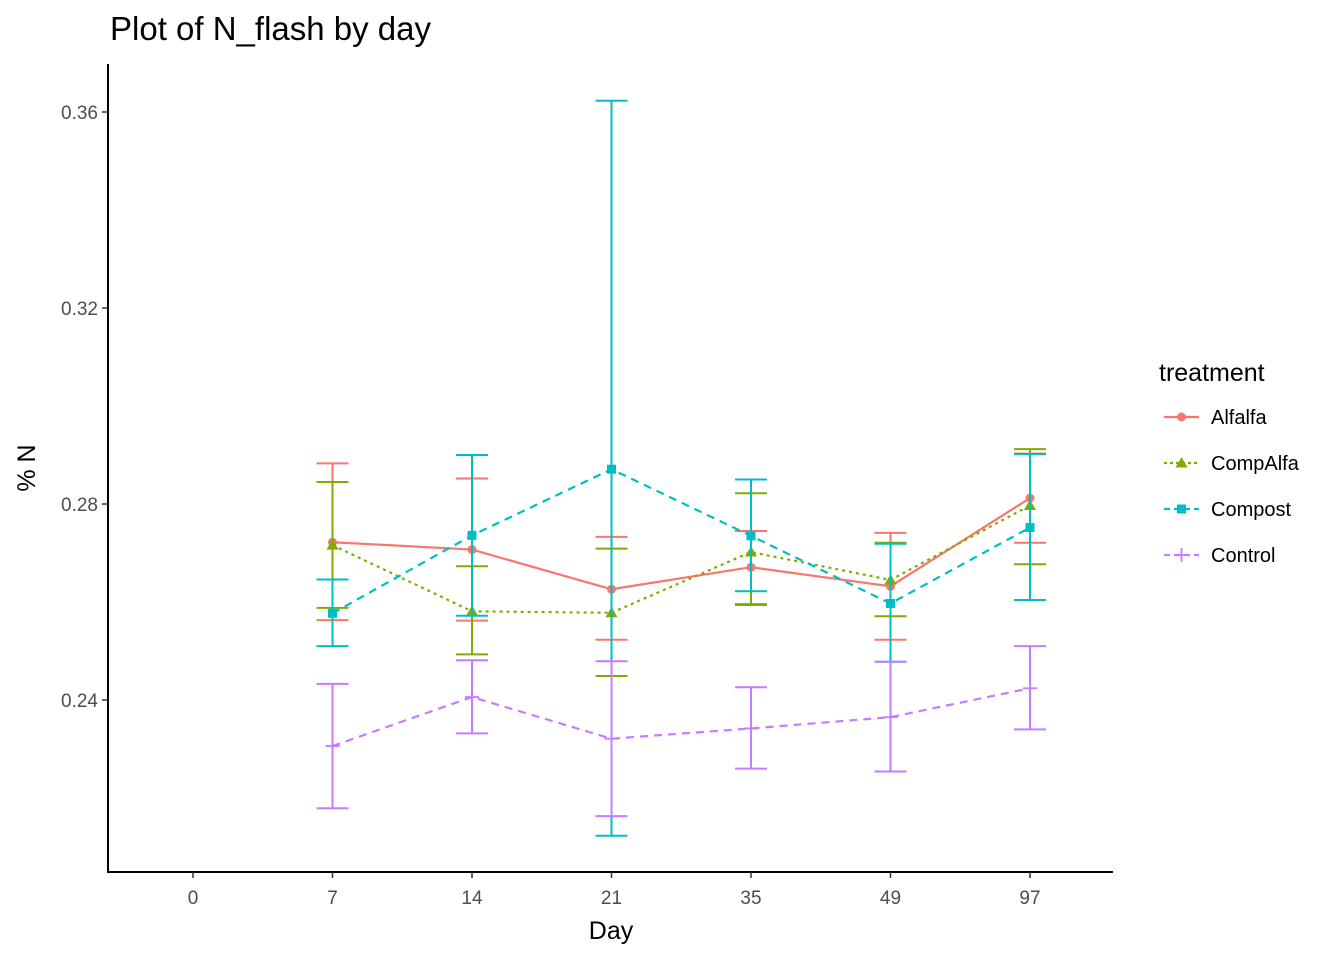 Image resolution: width=1344 pixels, height=960 pixels. I want to click on legend-item-compalfa: CompAlfa, so click(1232, 464).